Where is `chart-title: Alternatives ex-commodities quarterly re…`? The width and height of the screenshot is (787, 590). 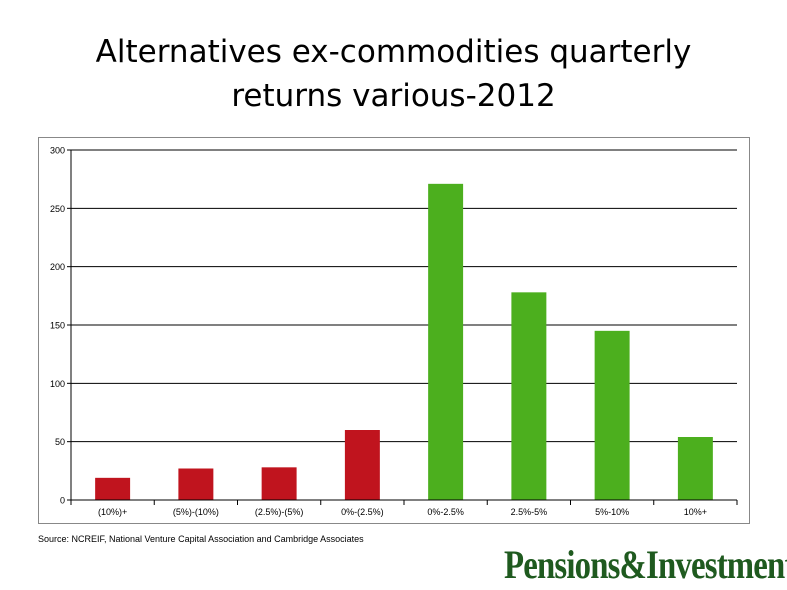
chart-title: Alternatives ex-commodities quarterly re… is located at coordinates (393, 74).